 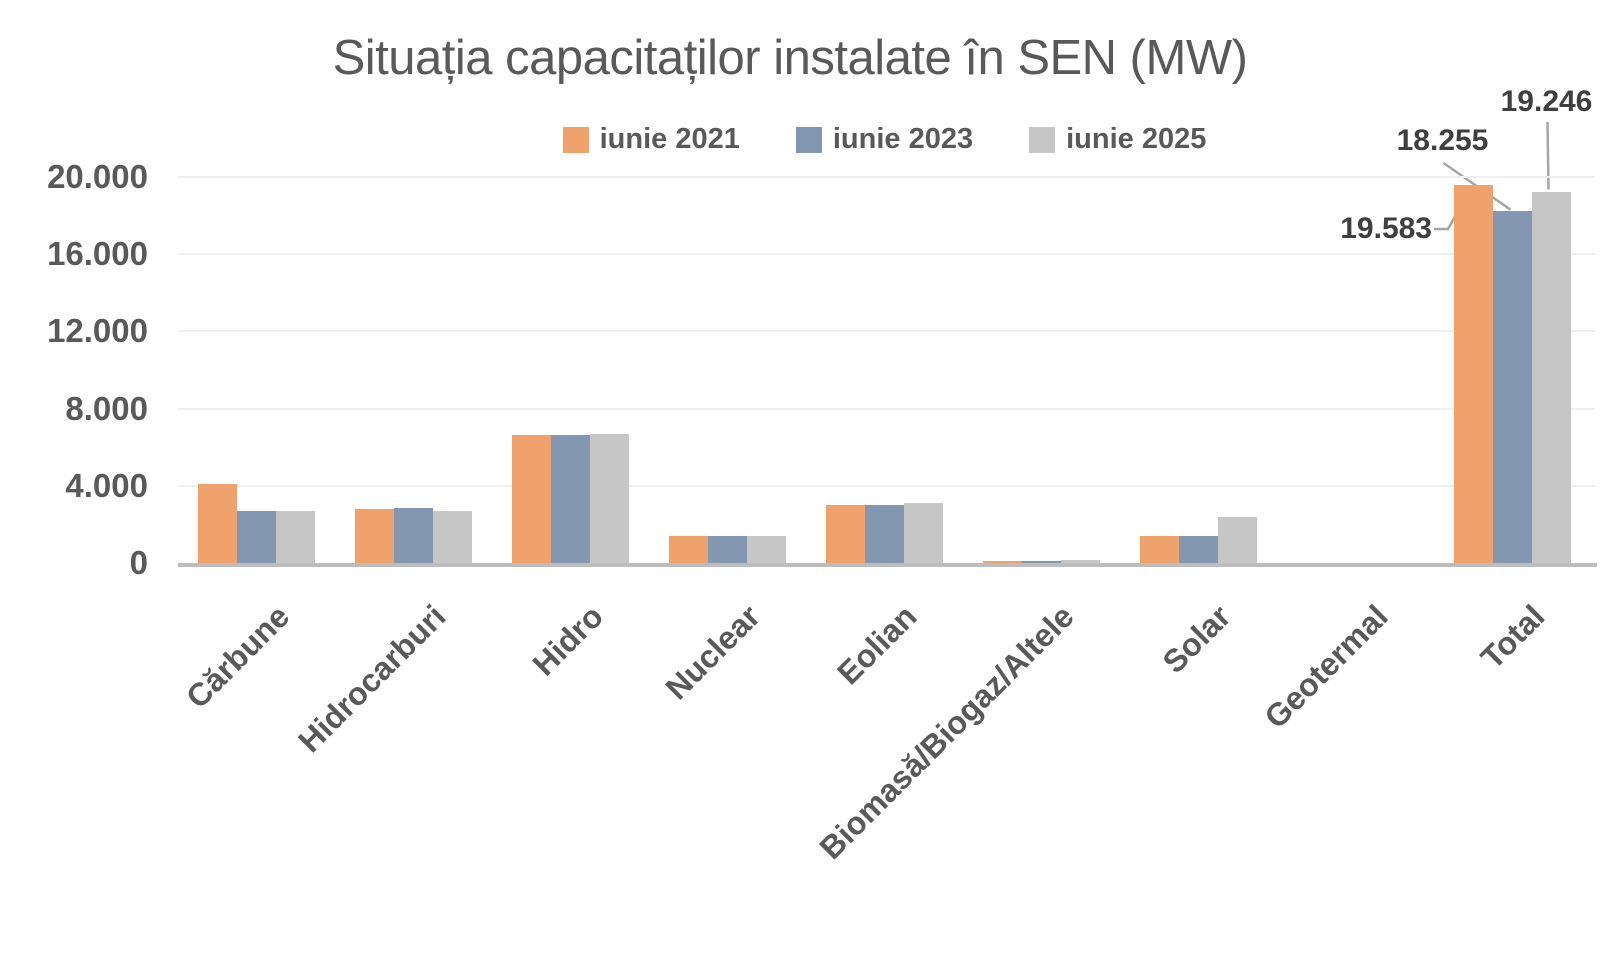 I want to click on bar-hidro-iunie-2025, so click(x=609, y=498).